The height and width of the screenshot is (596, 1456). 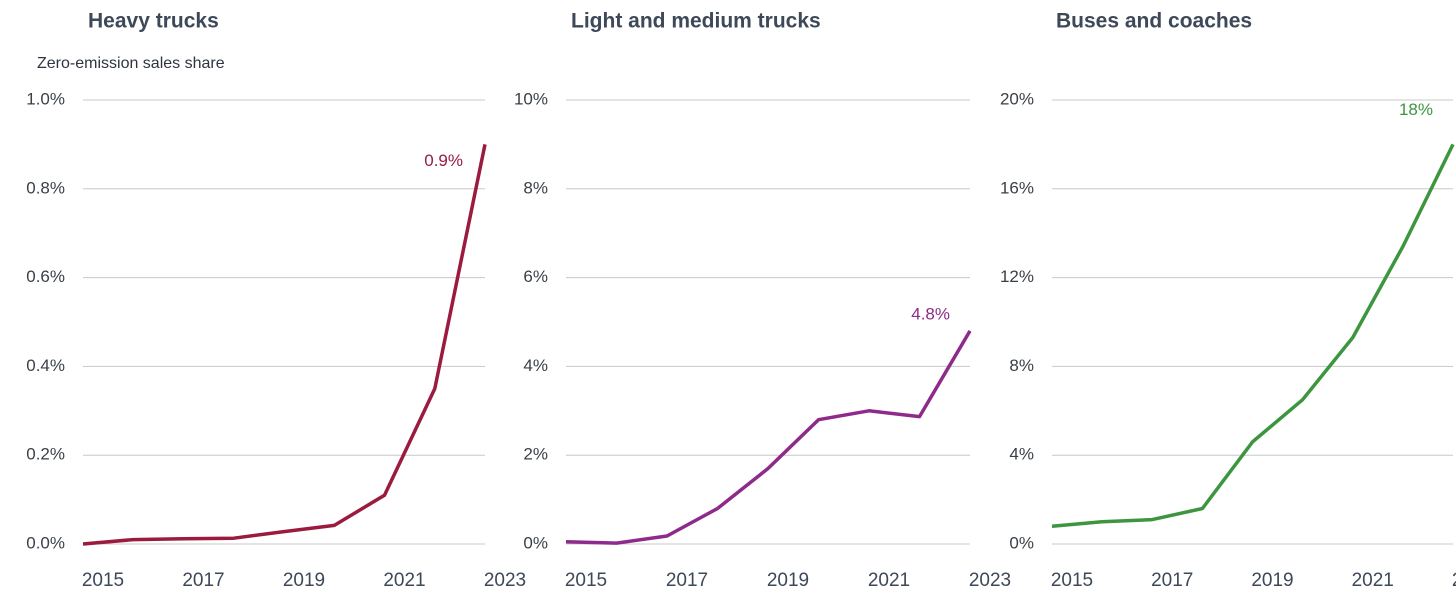 I want to click on line, so click(x=768, y=437).